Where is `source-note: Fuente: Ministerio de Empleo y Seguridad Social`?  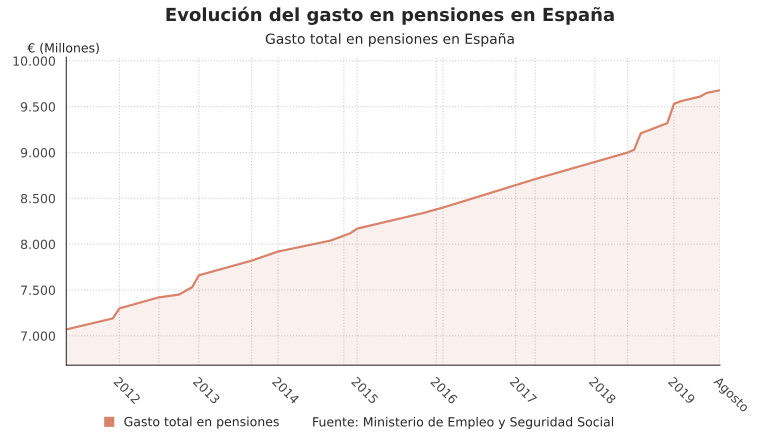 source-note: Fuente: Ministerio de Empleo y Seguridad Social is located at coordinates (463, 422).